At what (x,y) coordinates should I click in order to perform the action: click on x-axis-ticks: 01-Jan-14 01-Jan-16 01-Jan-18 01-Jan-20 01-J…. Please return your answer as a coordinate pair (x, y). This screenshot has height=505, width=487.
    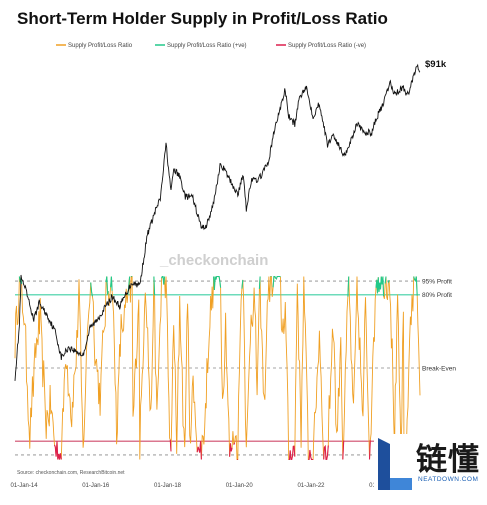
    Looking at the image, I should click on (204, 486).